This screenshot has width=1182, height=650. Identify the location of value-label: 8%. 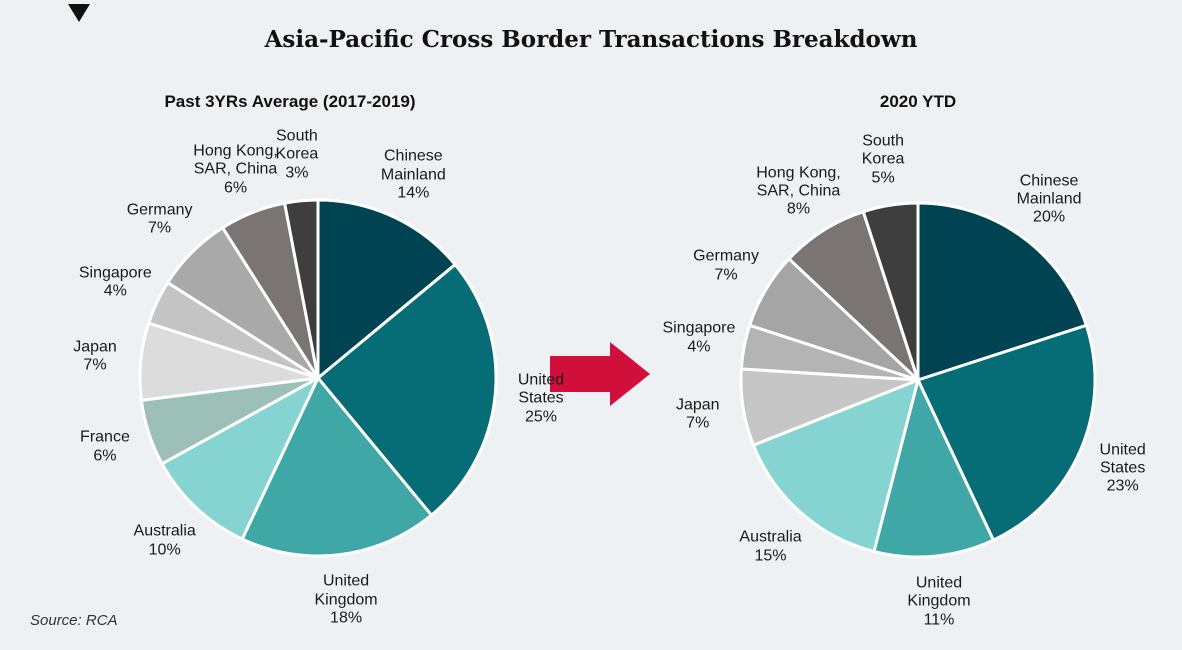
(798, 209).